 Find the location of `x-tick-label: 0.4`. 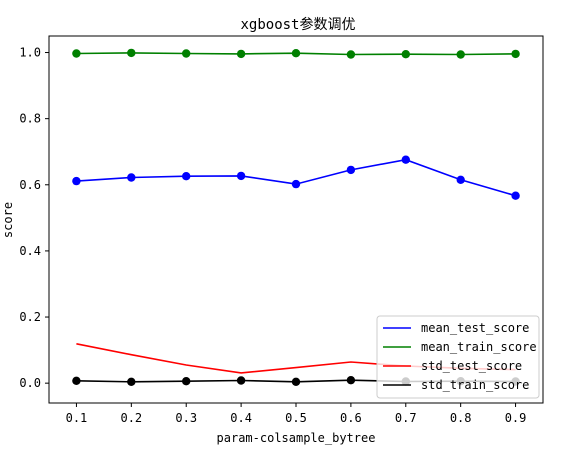

x-tick-label: 0.4 is located at coordinates (241, 418).